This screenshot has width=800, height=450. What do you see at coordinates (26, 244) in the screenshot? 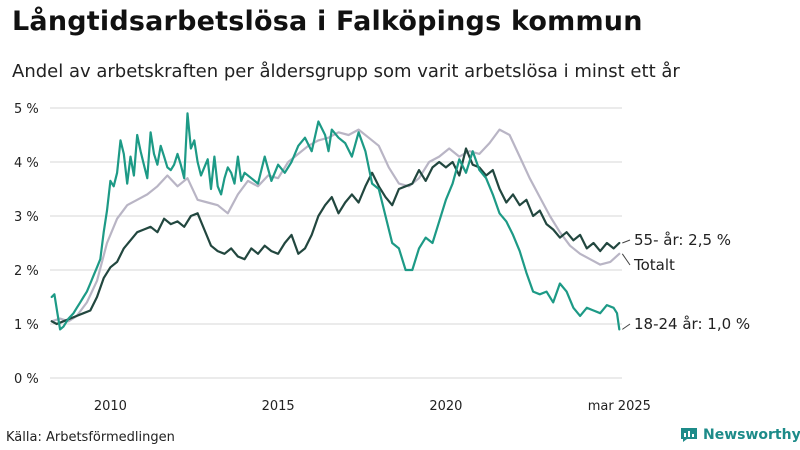
I see `y-axis-labels: 0 % 1 % 2 % 3 % 4 % 5 %` at bounding box center [26, 244].